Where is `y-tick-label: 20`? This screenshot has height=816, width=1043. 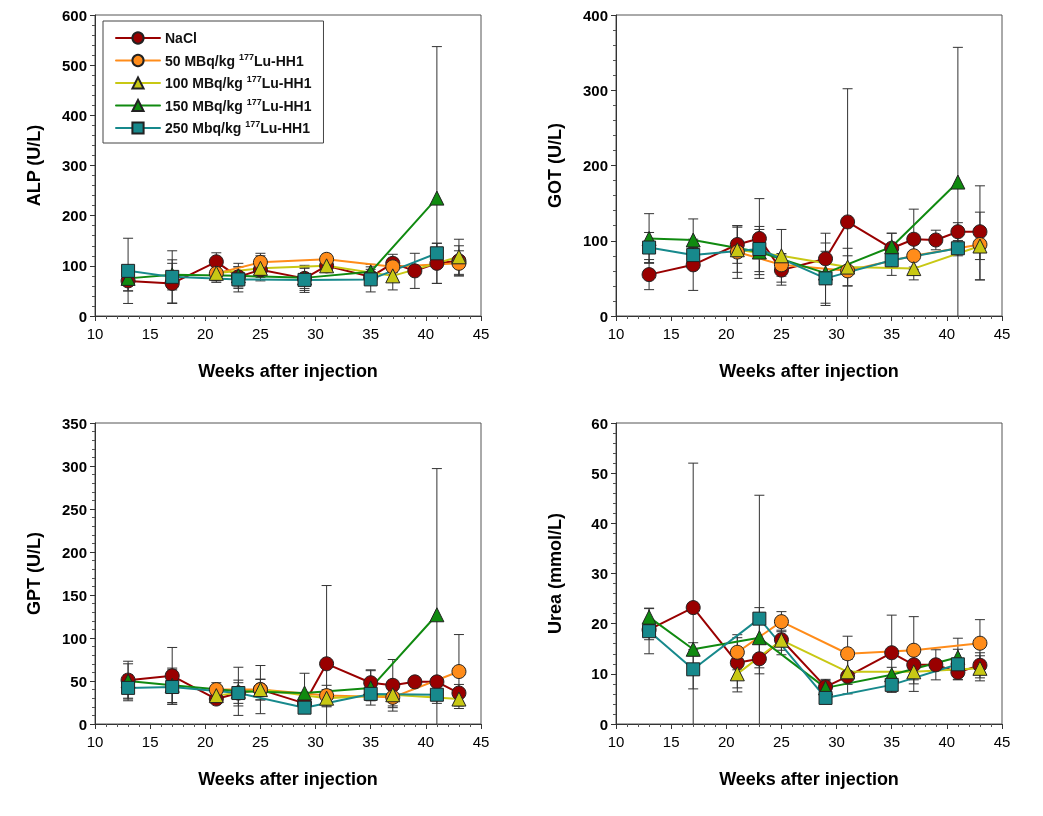 y-tick-label: 20 is located at coordinates (599, 624).